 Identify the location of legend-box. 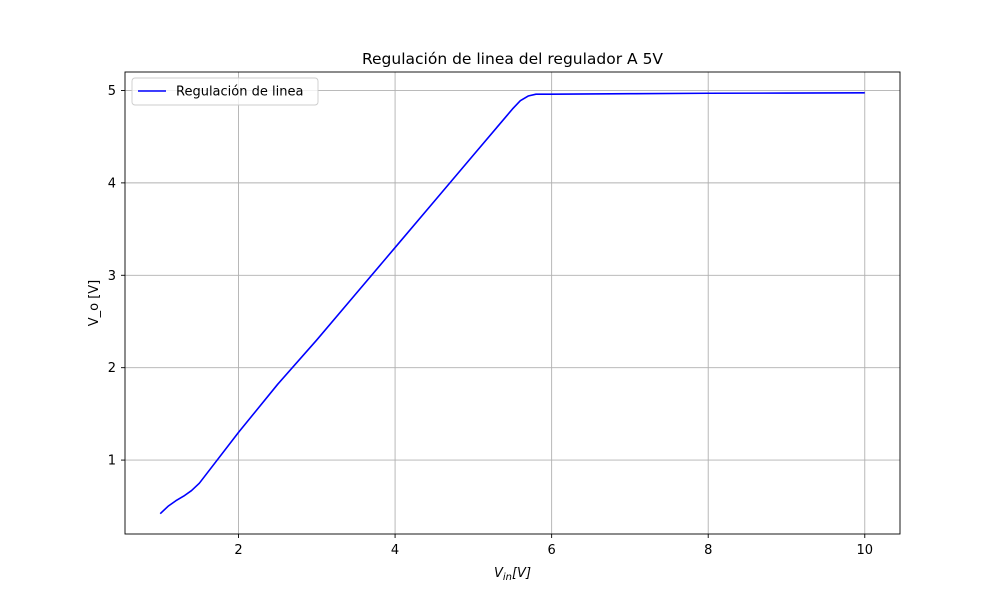
(225, 91).